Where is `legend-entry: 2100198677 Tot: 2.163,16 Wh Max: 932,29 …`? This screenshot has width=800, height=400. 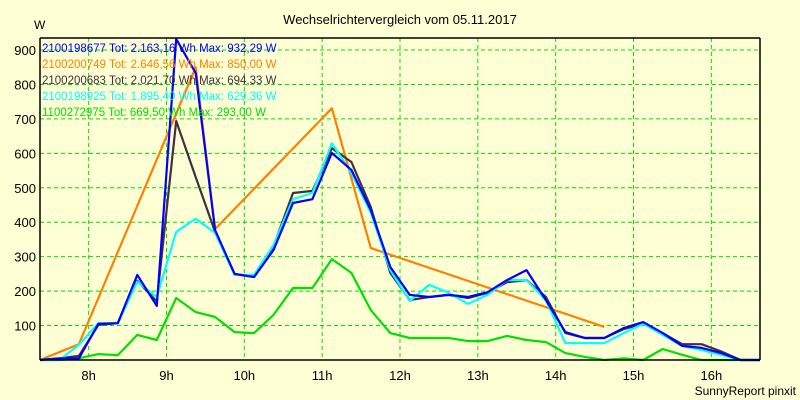
legend-entry: 2100198677 Tot: 2.163,16 Wh Max: 932,29 … is located at coordinates (159, 49).